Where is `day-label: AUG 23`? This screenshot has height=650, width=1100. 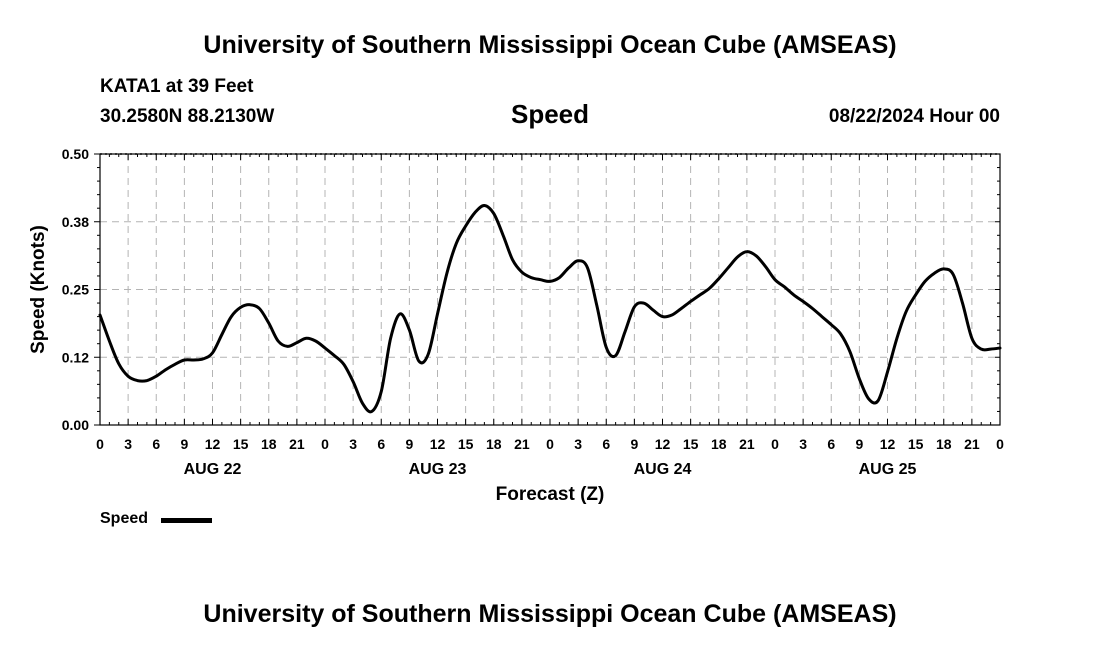
day-label: AUG 23 is located at coordinates (438, 469).